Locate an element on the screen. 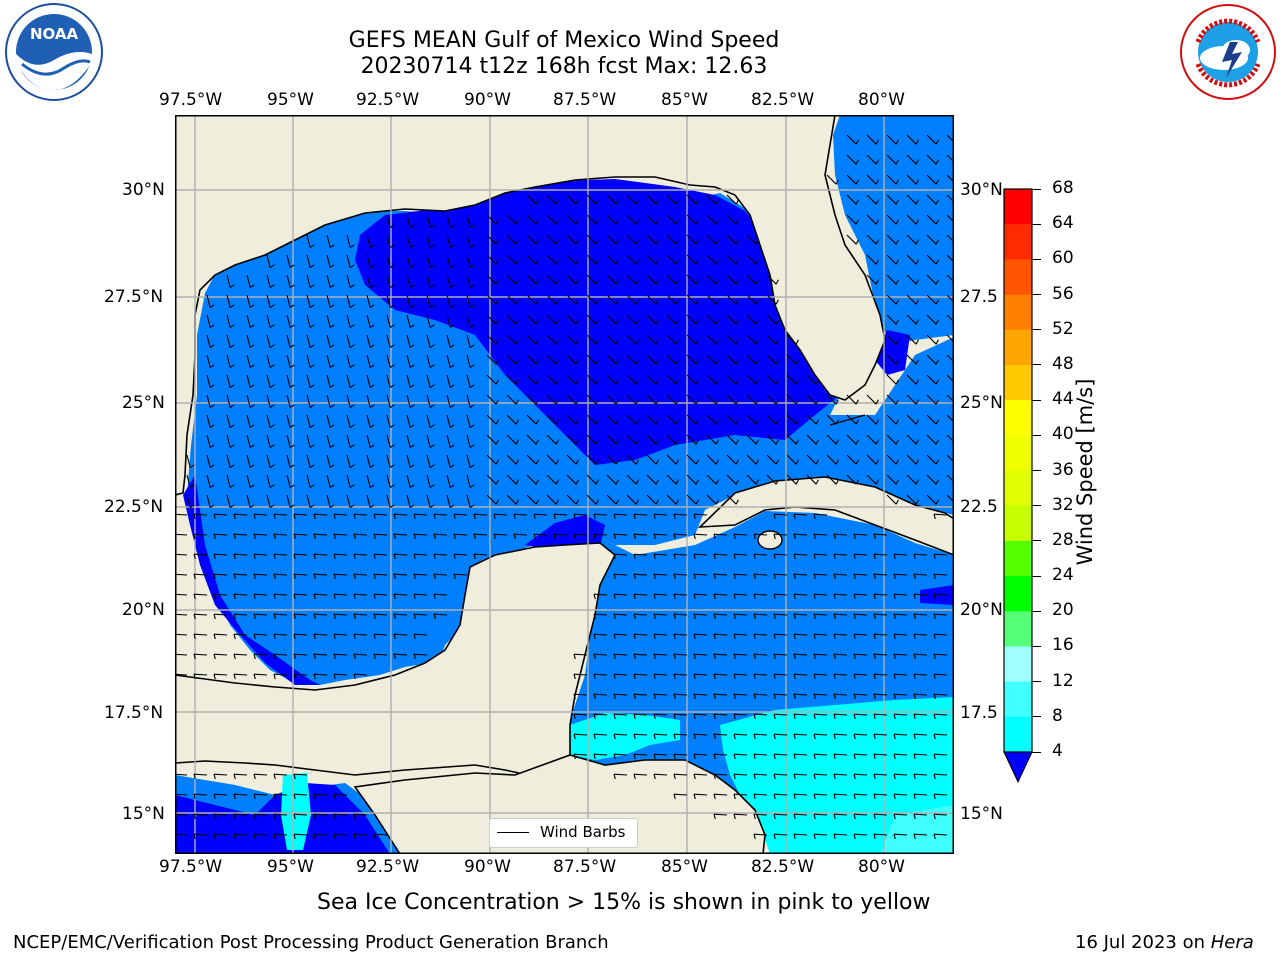  lon-label-top: 90°W is located at coordinates (487, 100).